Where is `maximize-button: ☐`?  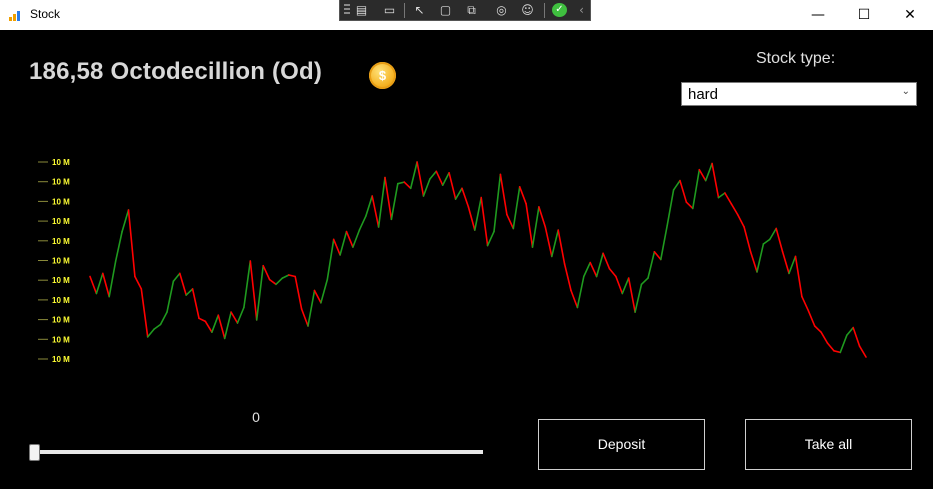
maximize-button: ☐ is located at coordinates (864, 15).